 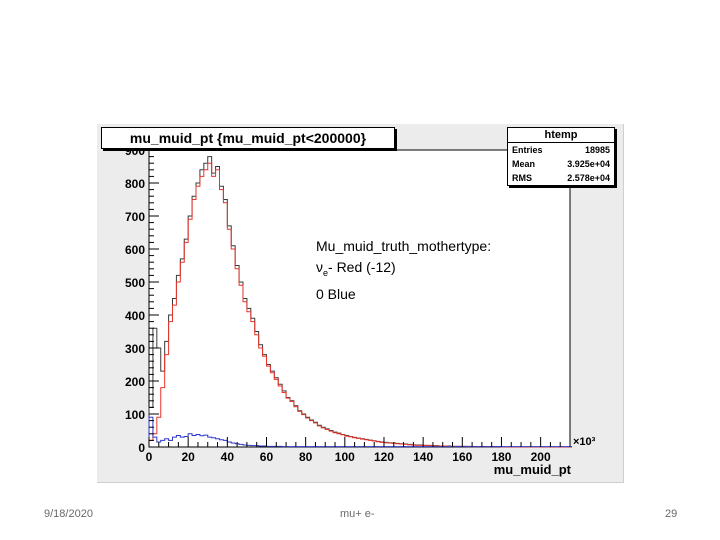 I want to click on x-tick-label: 200, so click(x=541, y=457).